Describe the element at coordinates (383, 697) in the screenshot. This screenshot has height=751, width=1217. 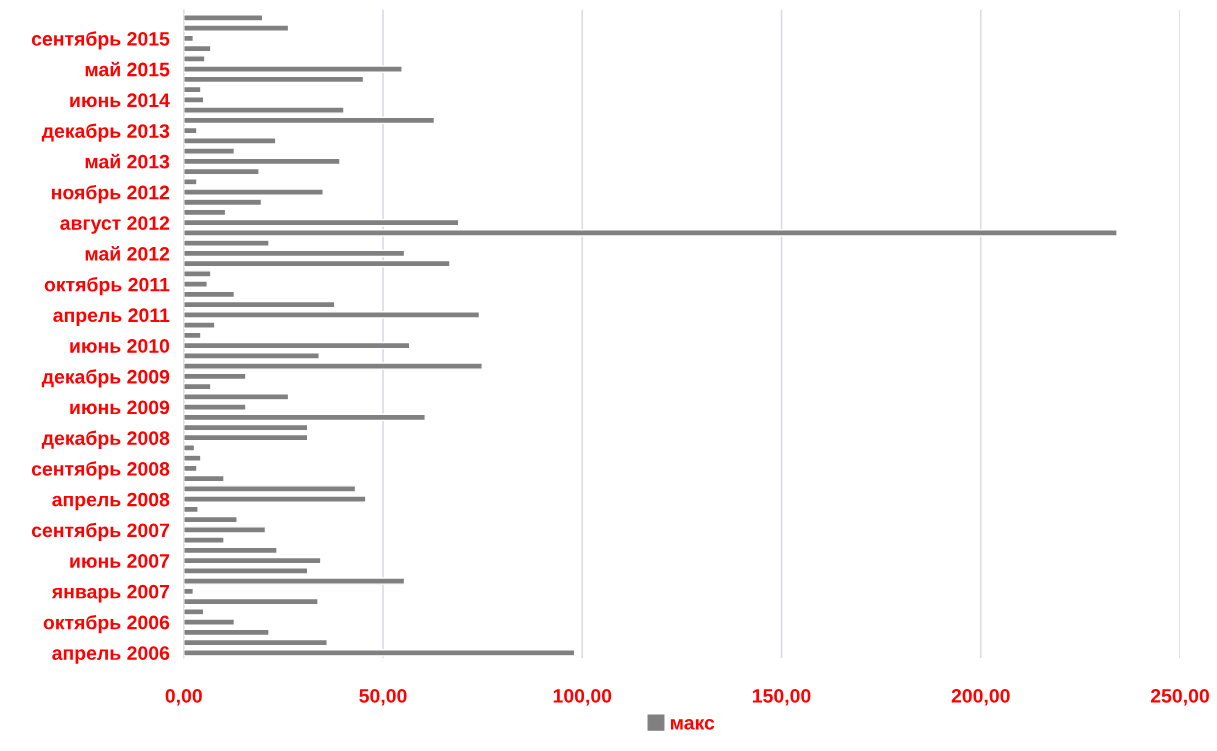
I see `x-tick-label: 50,00` at that location.